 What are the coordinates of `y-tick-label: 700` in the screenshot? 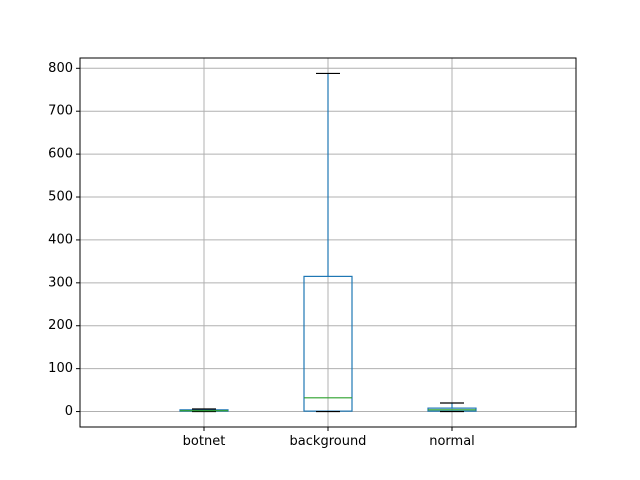 It's located at (60, 111).